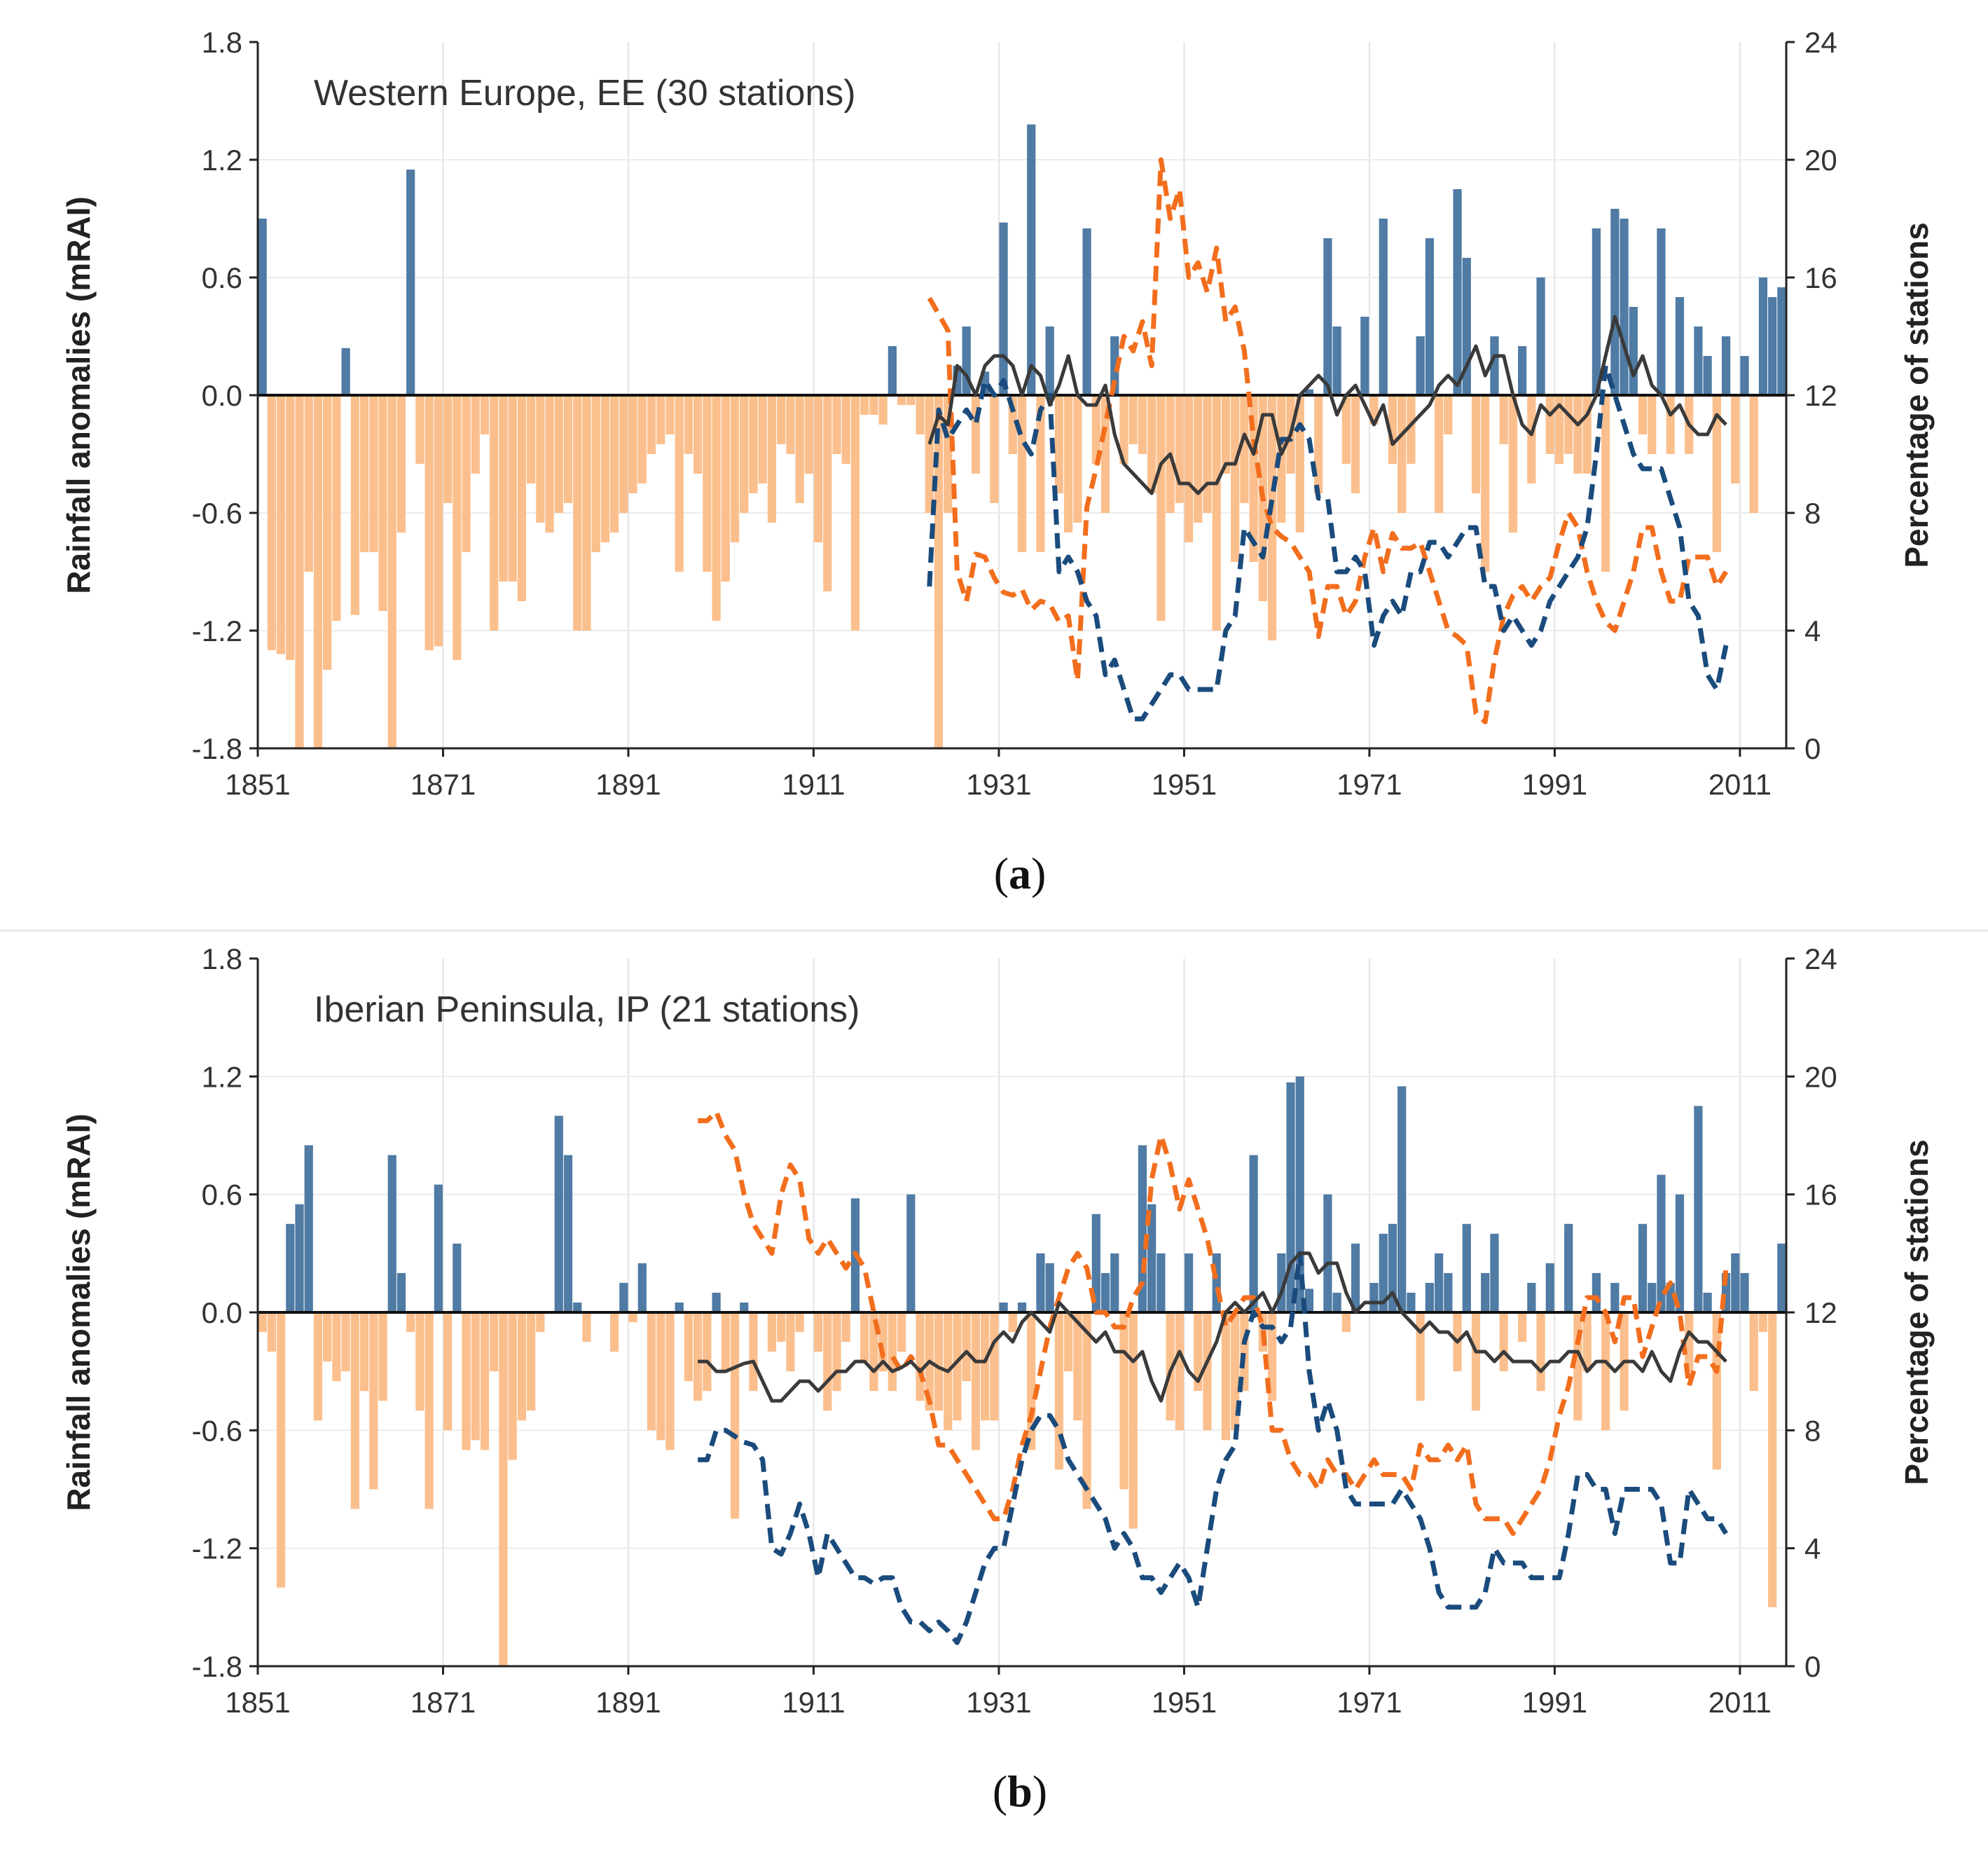 The height and width of the screenshot is (1868, 1988). I want to click on x-tick-labels: 1851 1871 1891 1911 1931 1951 1971 1991 2011, so click(998, 1692).